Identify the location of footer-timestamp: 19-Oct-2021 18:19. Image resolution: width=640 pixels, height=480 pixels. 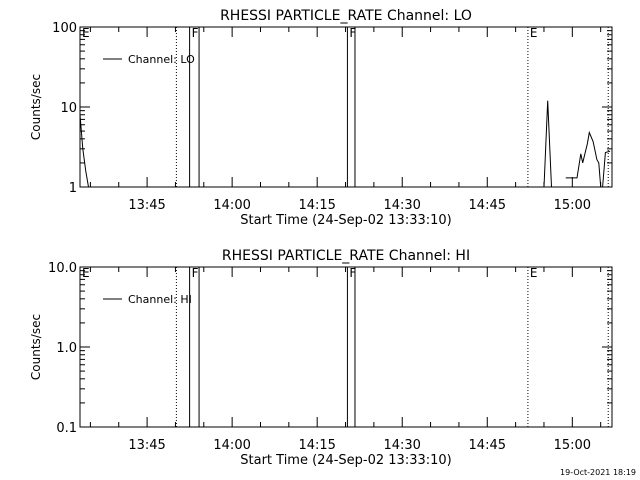
(598, 472).